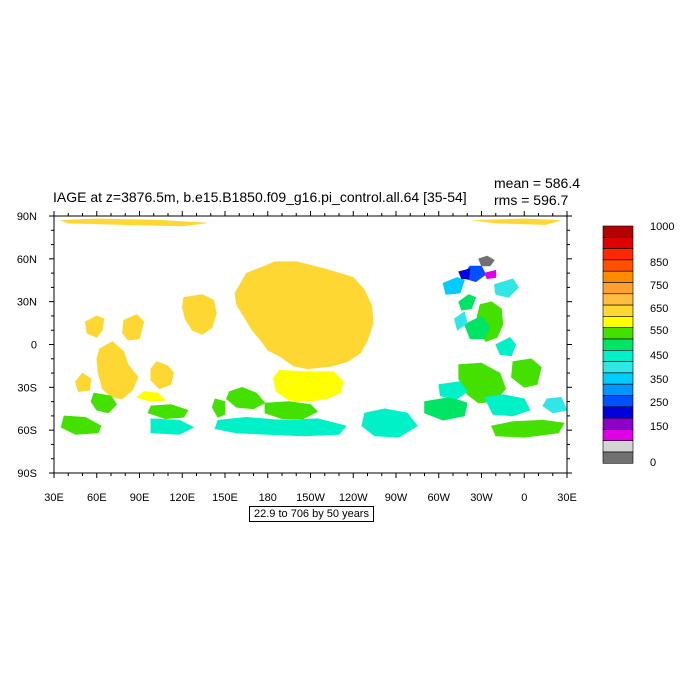 The width and height of the screenshot is (700, 700). I want to click on region-arabian-sea, so click(95, 326).